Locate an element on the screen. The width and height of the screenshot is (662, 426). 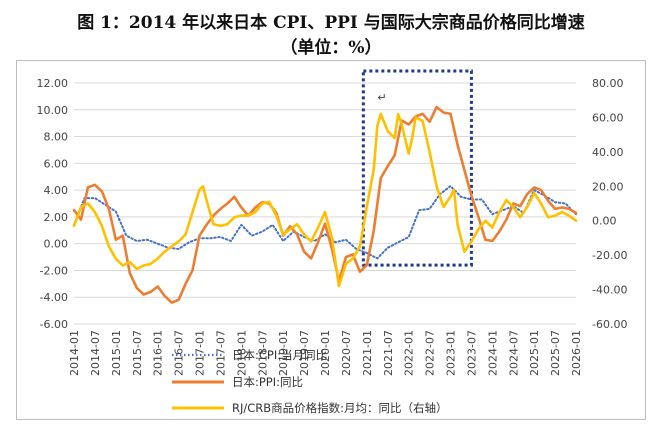
left-tick-label: 12.00 is located at coordinates (53, 83).